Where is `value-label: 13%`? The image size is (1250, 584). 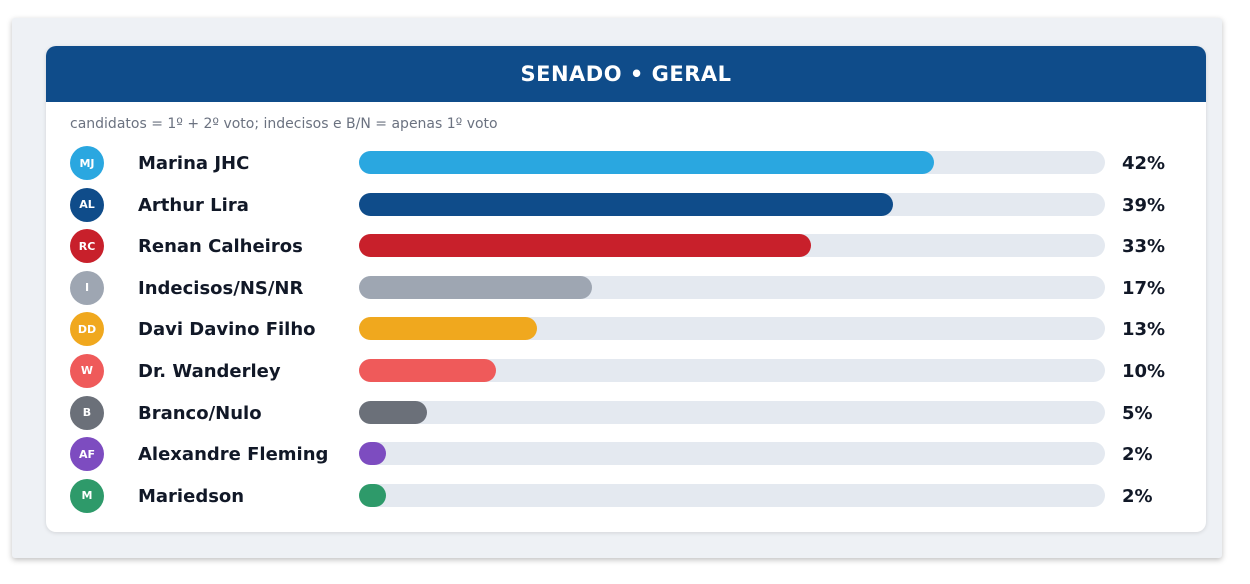
value-label: 13% is located at coordinates (1144, 330).